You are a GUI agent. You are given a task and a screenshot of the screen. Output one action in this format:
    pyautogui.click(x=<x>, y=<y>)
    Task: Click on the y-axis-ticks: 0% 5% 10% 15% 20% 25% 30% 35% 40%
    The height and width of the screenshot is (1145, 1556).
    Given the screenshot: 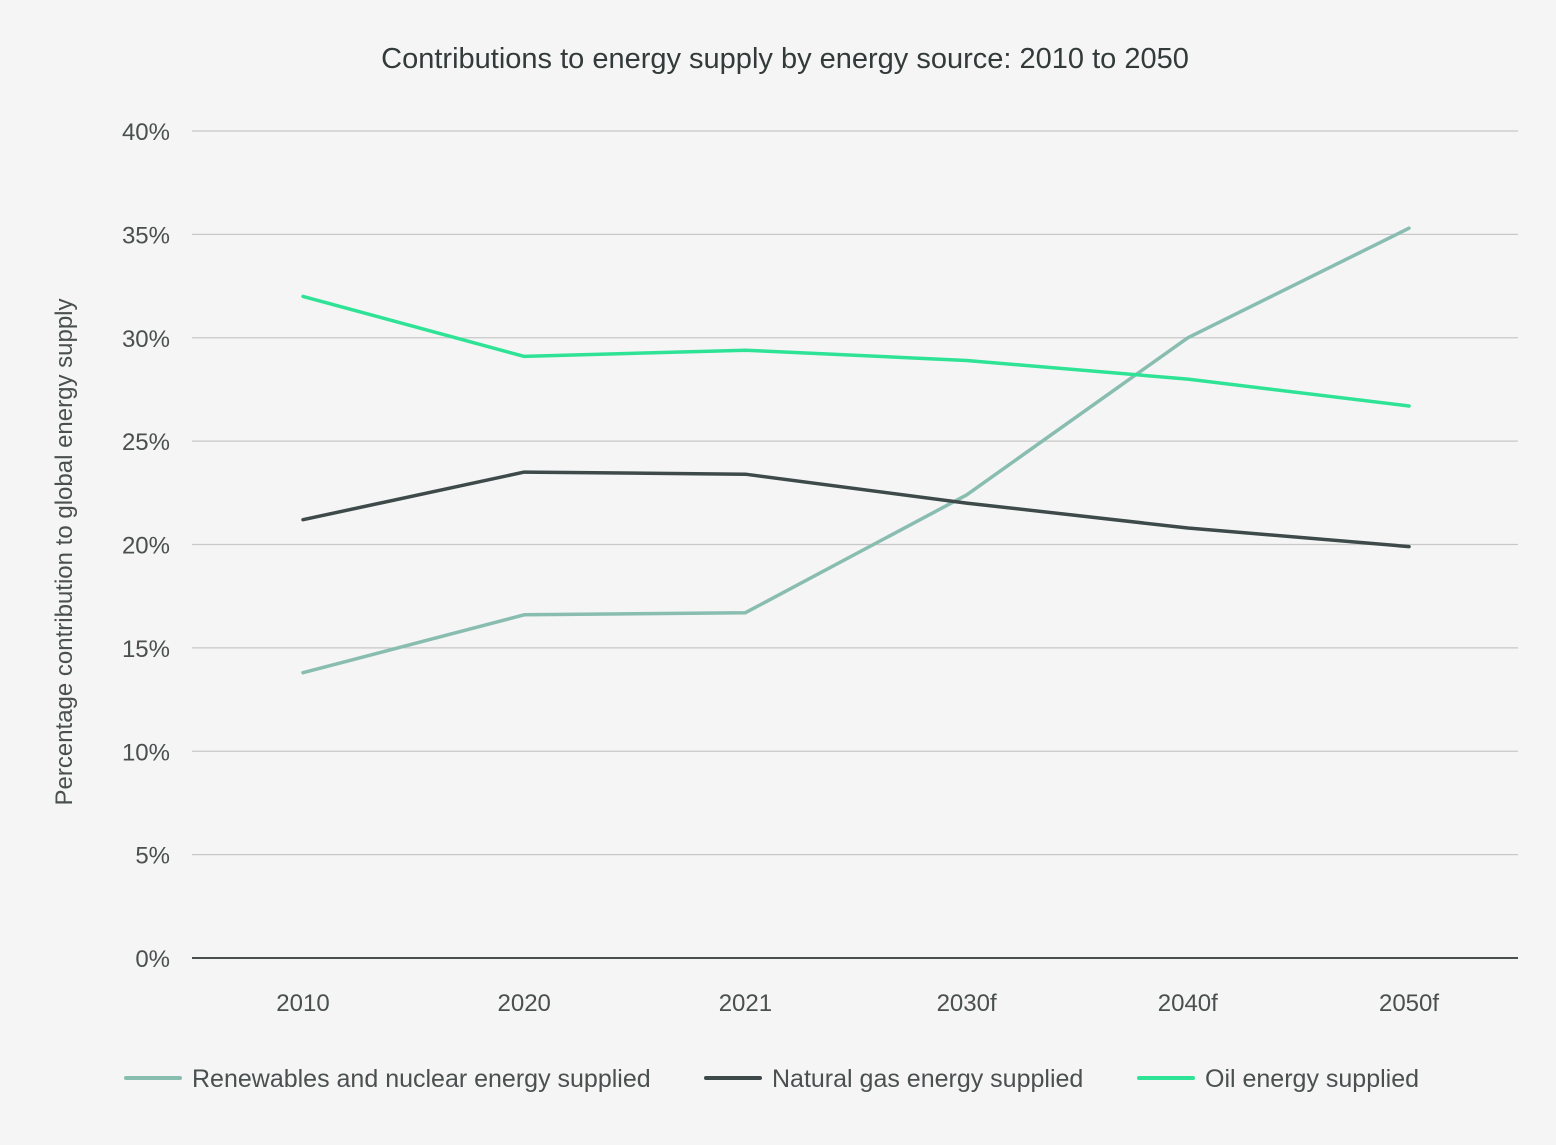 What is the action you would take?
    pyautogui.click(x=146, y=546)
    